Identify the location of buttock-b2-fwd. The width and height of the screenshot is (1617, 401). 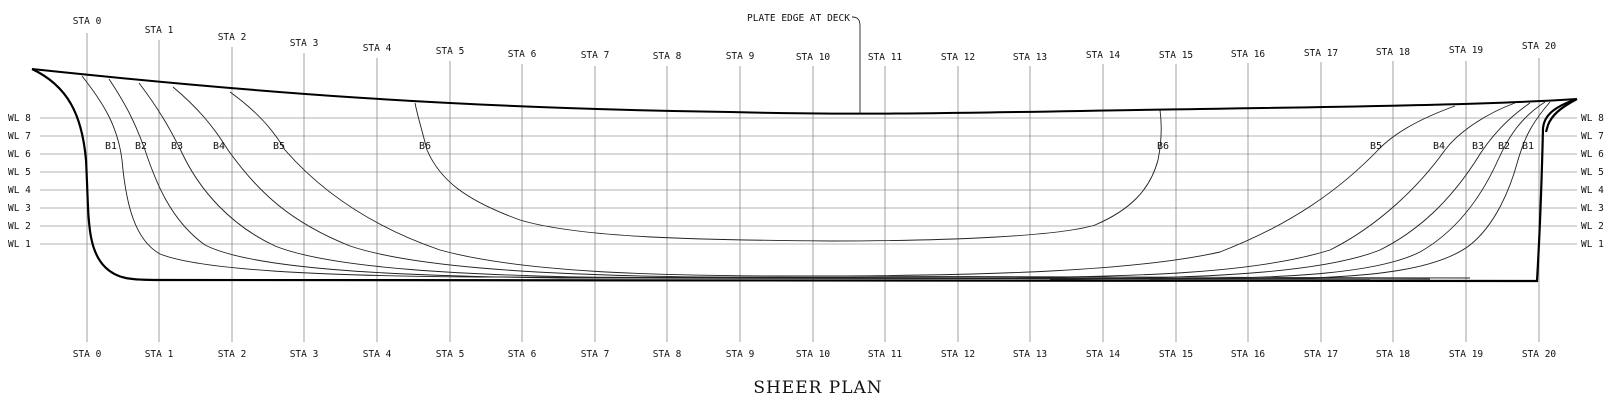
(1347, 190).